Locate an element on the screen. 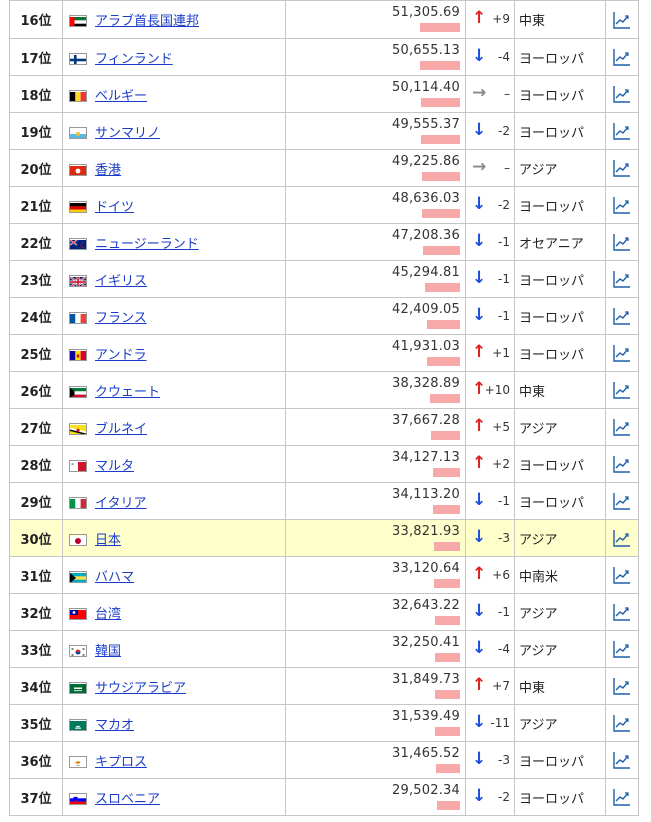  rank-cell: 30位 is located at coordinates (36, 538).